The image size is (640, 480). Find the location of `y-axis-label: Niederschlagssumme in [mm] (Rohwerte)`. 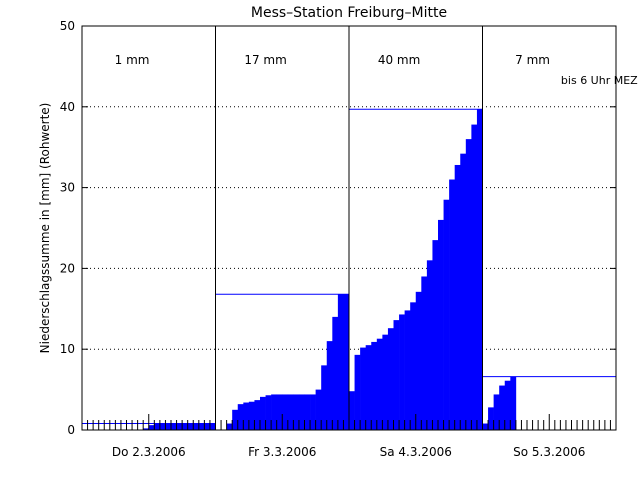

y-axis-label: Niederschlagssumme in [mm] (Rohwerte) is located at coordinates (45, 228).